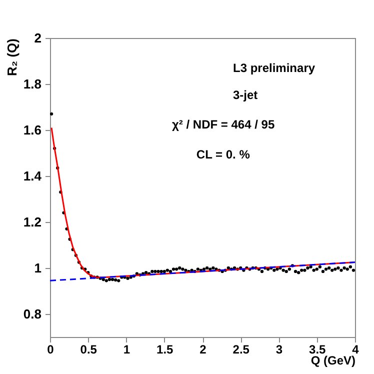 This screenshot has width=374, height=374. What do you see at coordinates (50, 349) in the screenshot?
I see `x-tick-label: 0` at bounding box center [50, 349].